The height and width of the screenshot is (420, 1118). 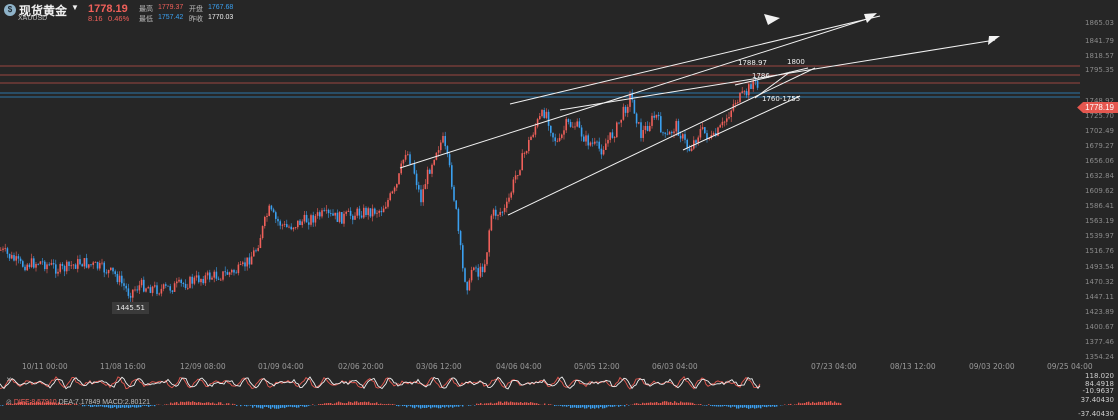 What do you see at coordinates (281, 366) in the screenshot?
I see `time-axis-tick: 01/09 04:00` at bounding box center [281, 366].